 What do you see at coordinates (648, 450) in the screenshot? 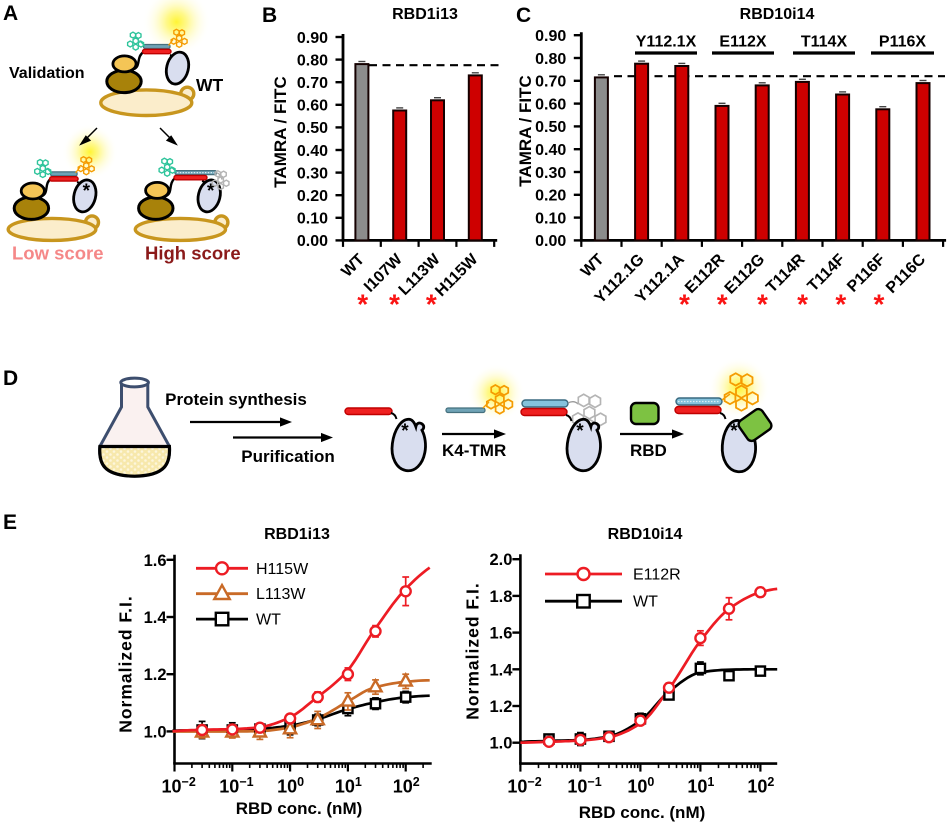
I see `svg-text: RBD` at bounding box center [648, 450].